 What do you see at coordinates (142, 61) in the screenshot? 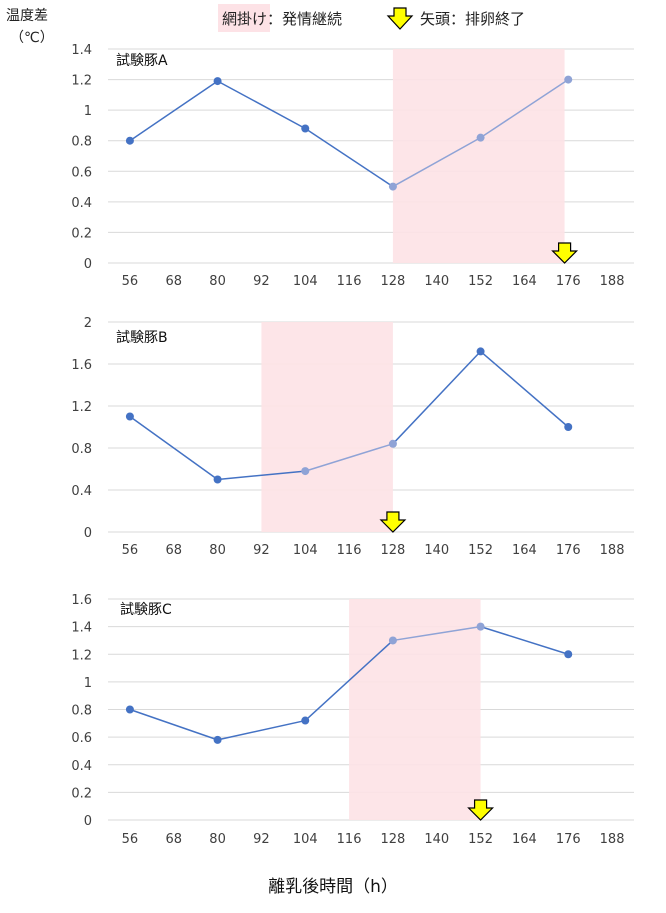
I see `panel-title: 試験豚A` at bounding box center [142, 61].